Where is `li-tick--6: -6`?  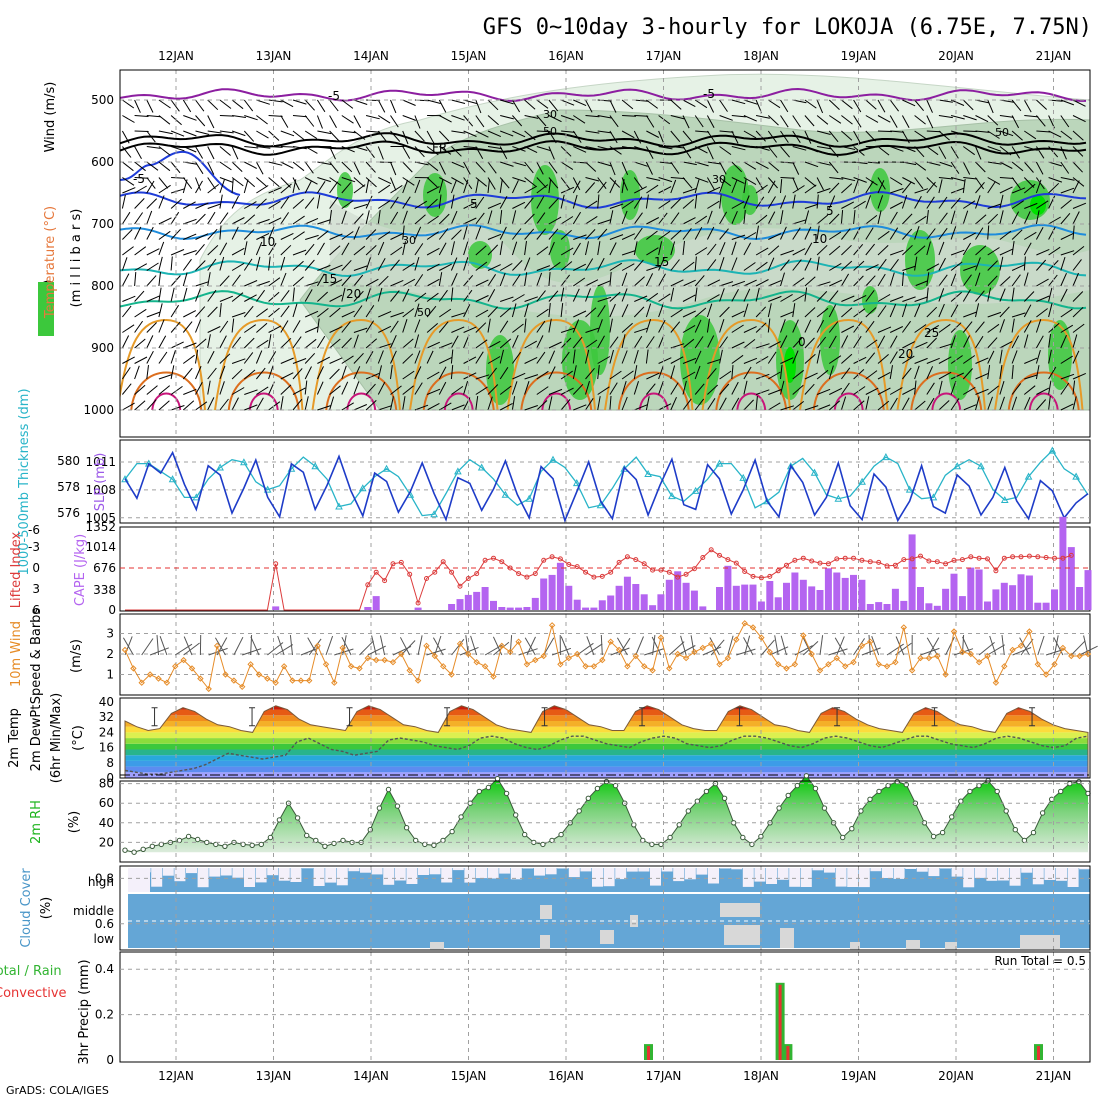 li-tick--6: -6 is located at coordinates (34, 530).